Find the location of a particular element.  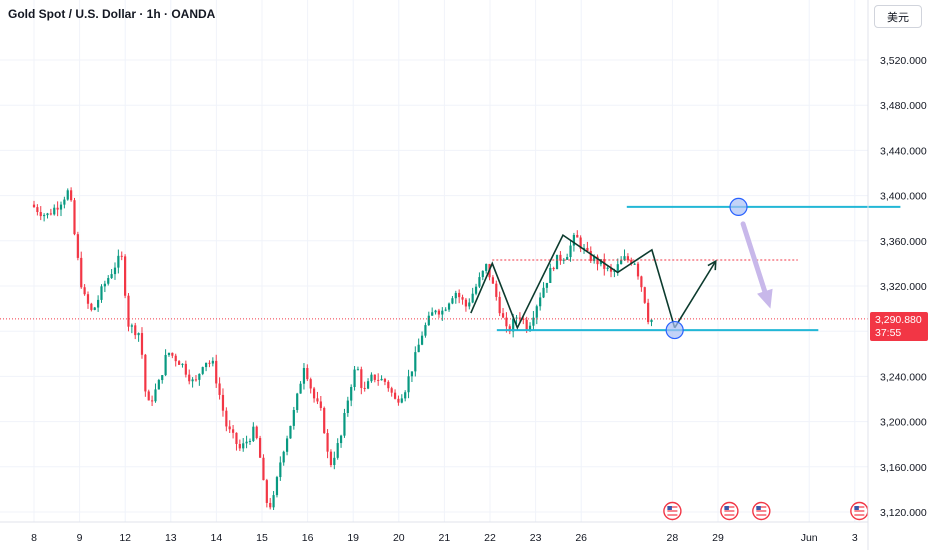

projection-arrow-line is located at coordinates (695, 294).